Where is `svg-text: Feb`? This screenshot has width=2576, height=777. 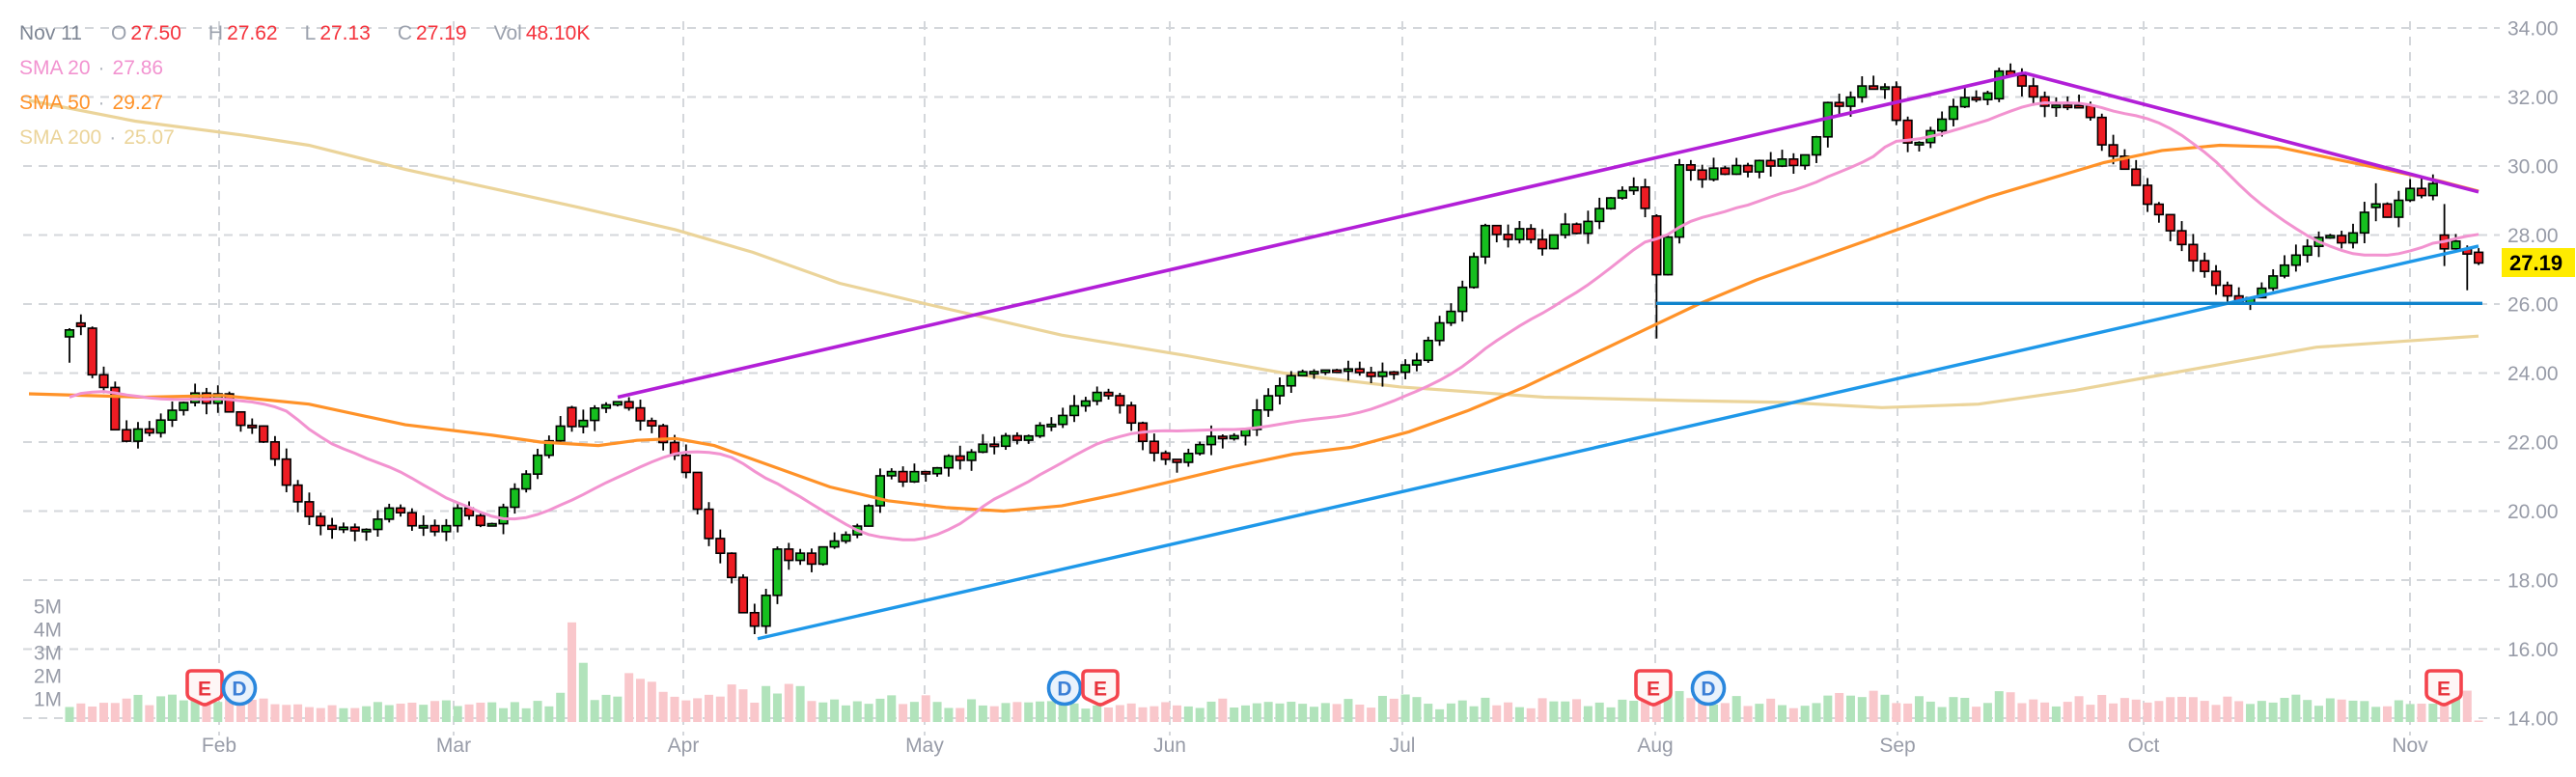 svg-text: Feb is located at coordinates (219, 746).